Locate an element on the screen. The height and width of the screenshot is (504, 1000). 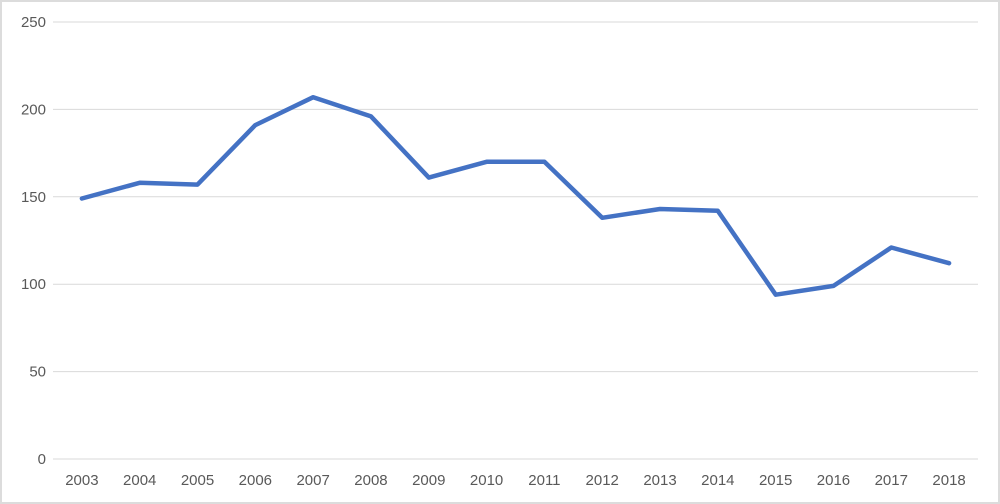
x-axis-tick-label: 2010 is located at coordinates (486, 480).